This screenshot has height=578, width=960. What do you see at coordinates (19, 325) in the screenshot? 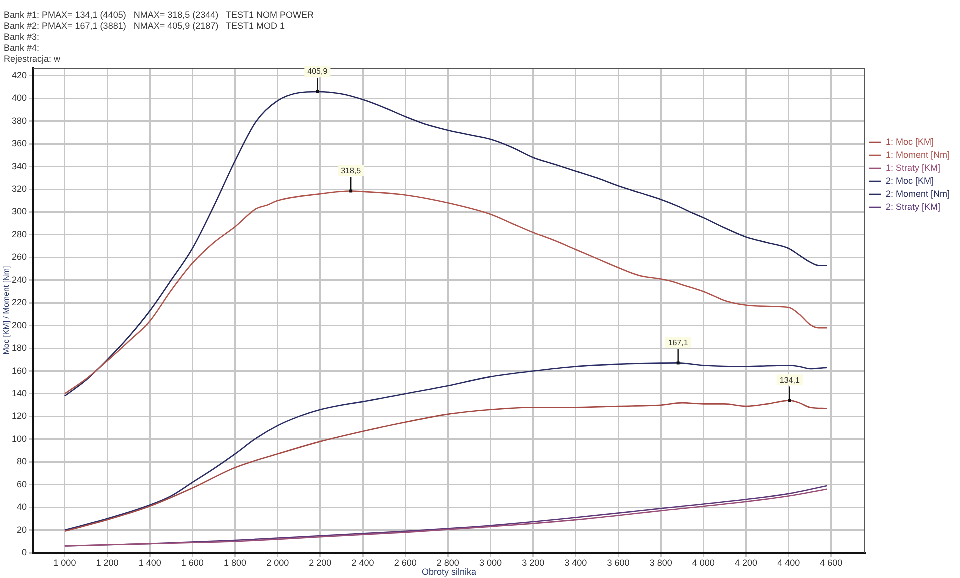
I see `y-tick-label: 200` at bounding box center [19, 325].